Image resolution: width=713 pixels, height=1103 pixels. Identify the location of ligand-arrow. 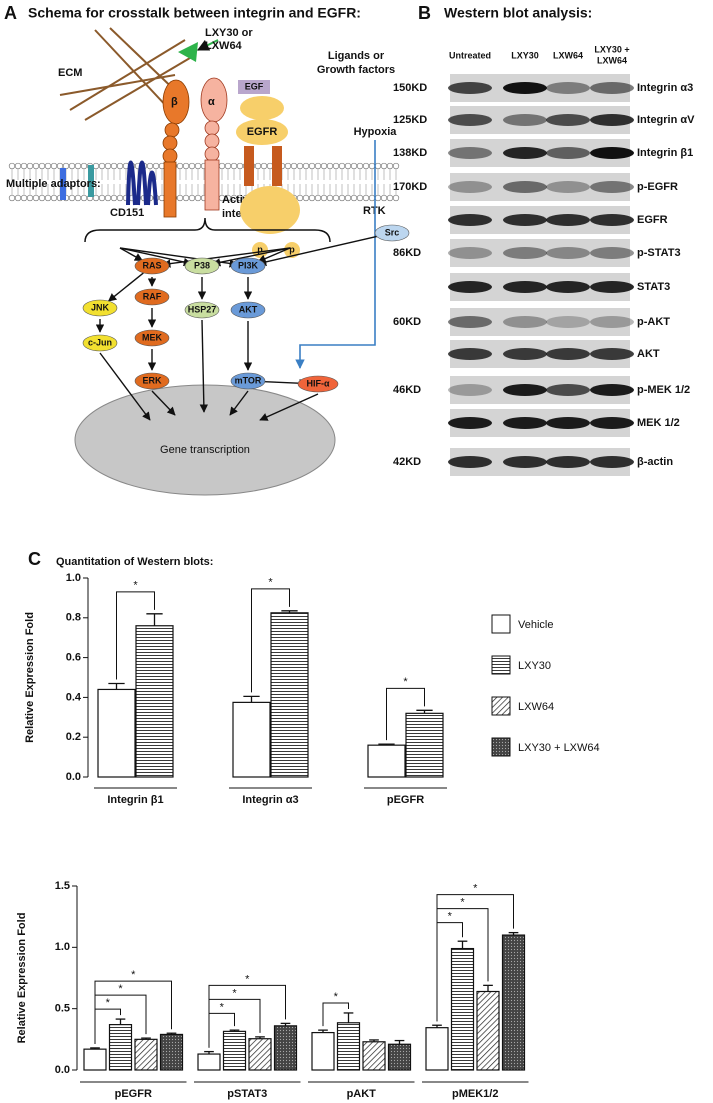
(207, 45).